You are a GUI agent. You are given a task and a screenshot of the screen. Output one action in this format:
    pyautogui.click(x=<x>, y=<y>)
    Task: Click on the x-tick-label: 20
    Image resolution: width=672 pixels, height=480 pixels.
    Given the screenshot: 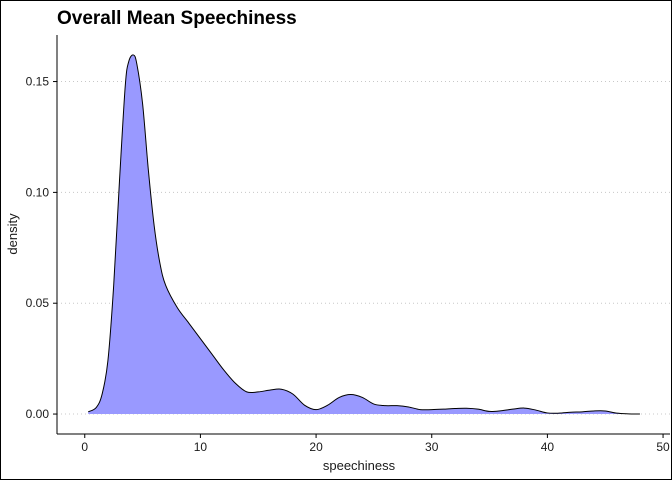 What is the action you would take?
    pyautogui.click(x=316, y=447)
    